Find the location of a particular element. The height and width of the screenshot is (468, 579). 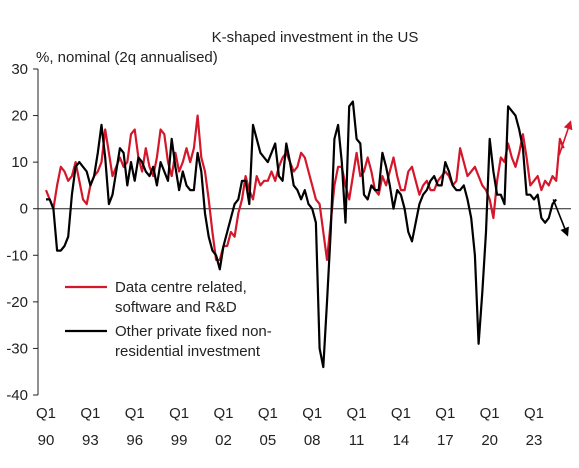

x-tick-label-year: 11 is located at coordinates (357, 440).